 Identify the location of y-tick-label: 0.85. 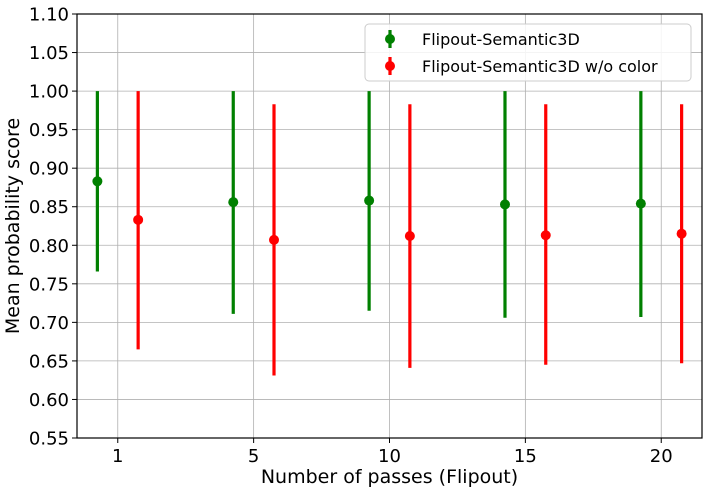
(49, 207).